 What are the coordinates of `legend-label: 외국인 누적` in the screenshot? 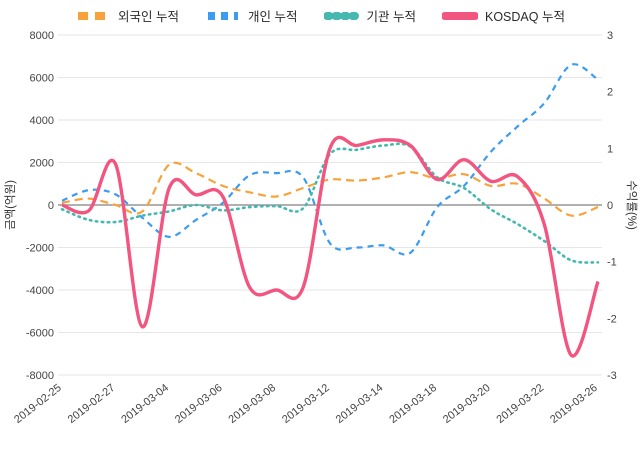 It's located at (149, 17).